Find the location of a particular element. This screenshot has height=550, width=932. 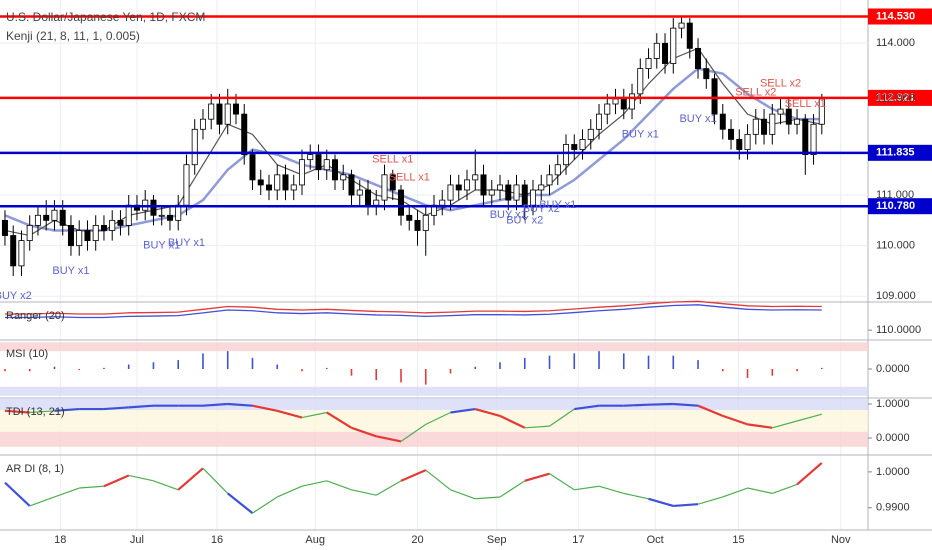

panel-title: AR DI (8, 1) is located at coordinates (35, 469).